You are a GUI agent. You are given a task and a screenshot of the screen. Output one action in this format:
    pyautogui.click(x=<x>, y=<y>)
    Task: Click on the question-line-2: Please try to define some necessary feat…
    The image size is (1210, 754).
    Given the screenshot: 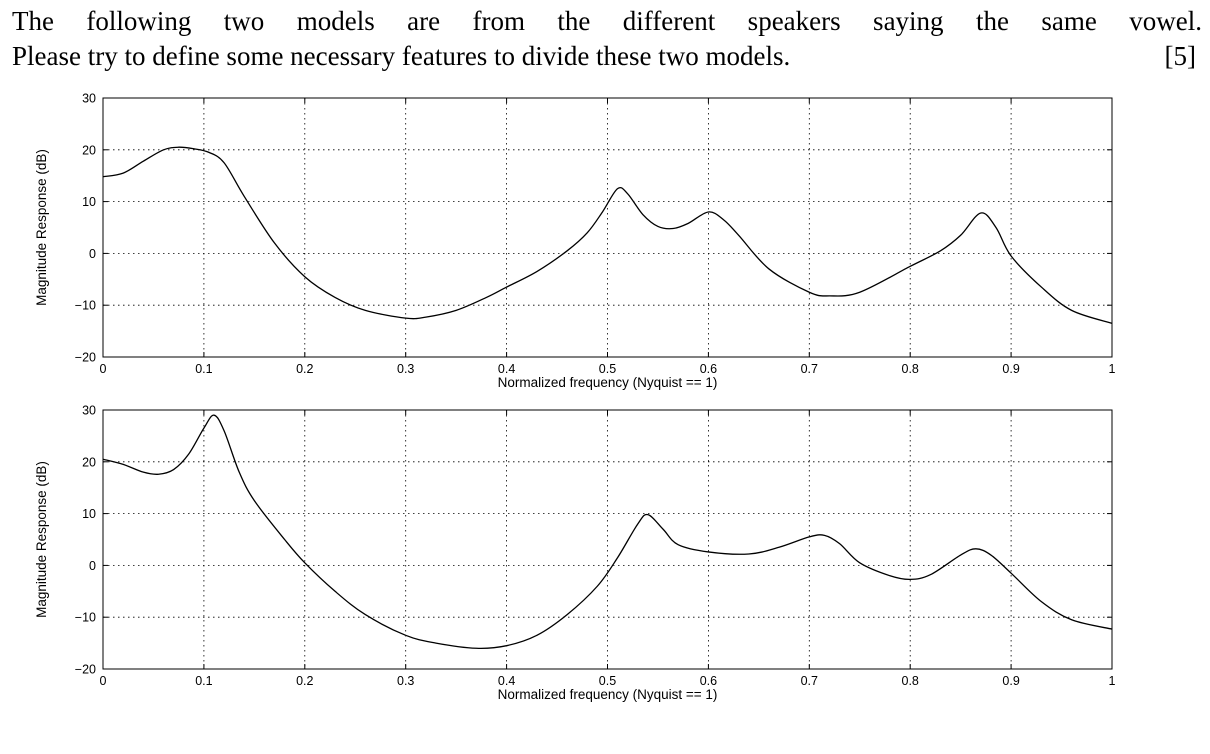 What is the action you would take?
    pyautogui.click(x=401, y=56)
    